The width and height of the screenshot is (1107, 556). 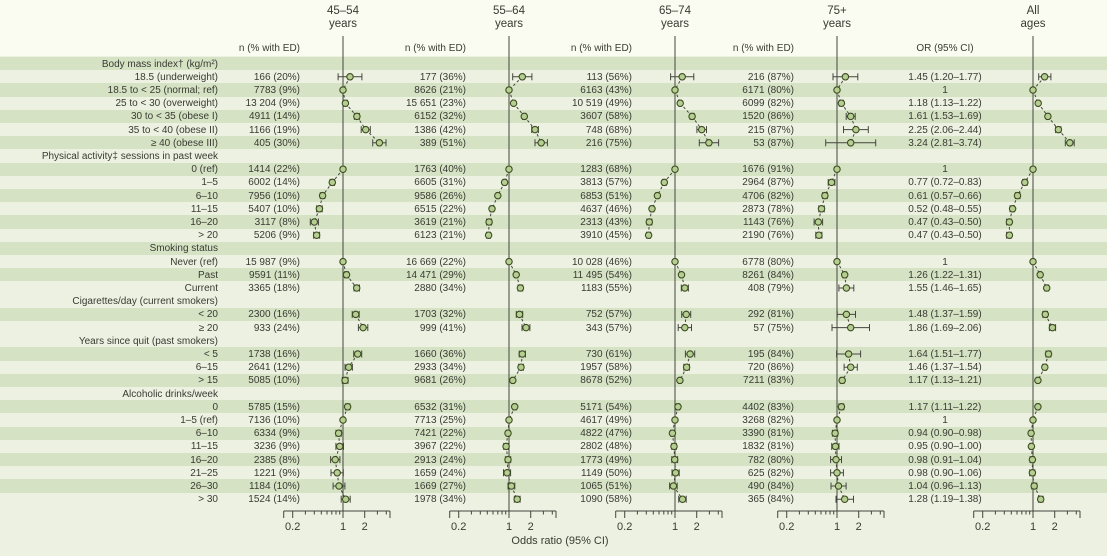 What do you see at coordinates (440, 500) in the screenshot?
I see `n-percent-value: 1978 (34%)` at bounding box center [440, 500].